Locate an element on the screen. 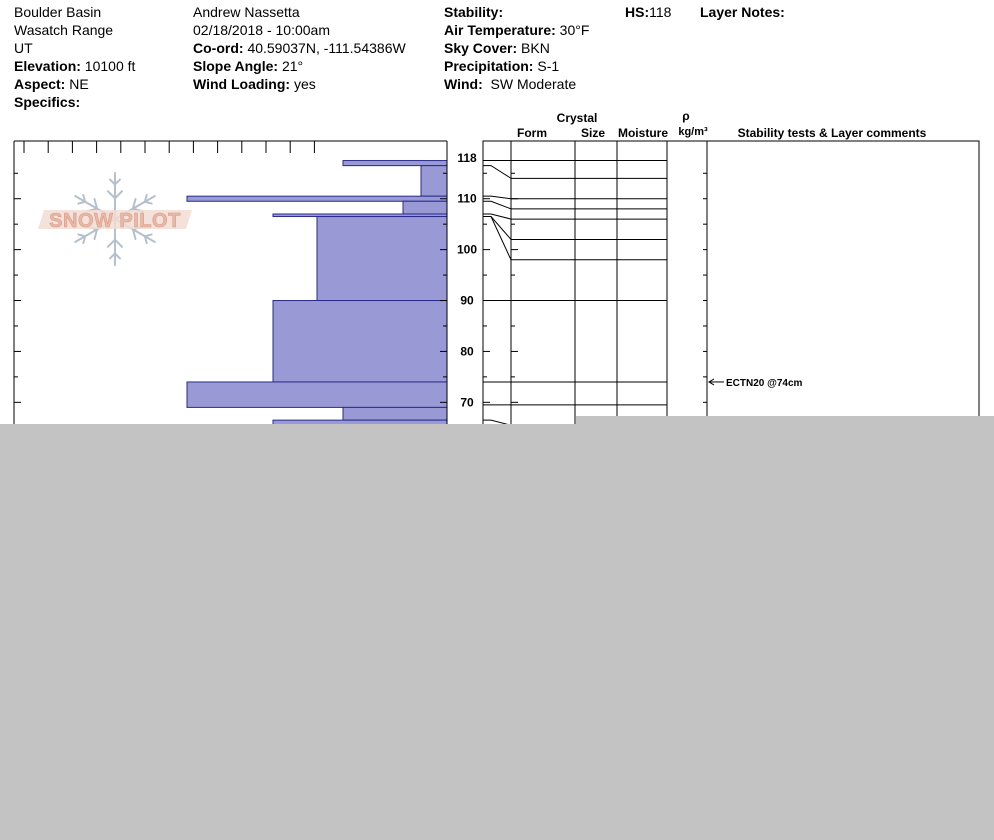  wind-loading: Wind Loading: yes is located at coordinates (254, 84).